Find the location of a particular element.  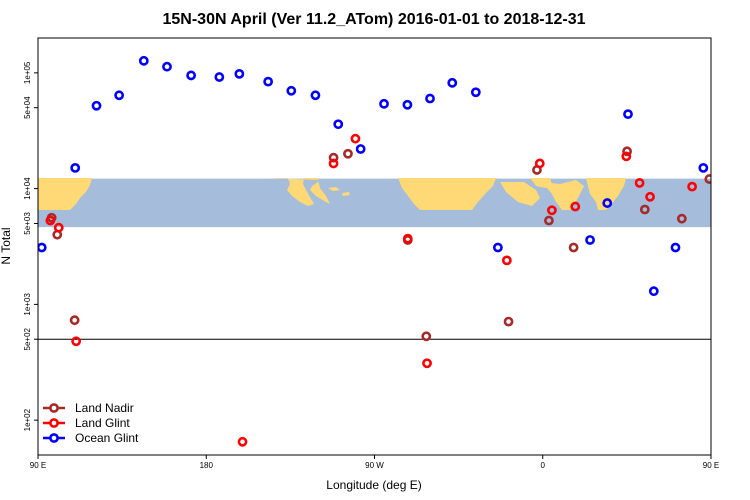

y-tick-label: 5e+03 is located at coordinates (27, 223).